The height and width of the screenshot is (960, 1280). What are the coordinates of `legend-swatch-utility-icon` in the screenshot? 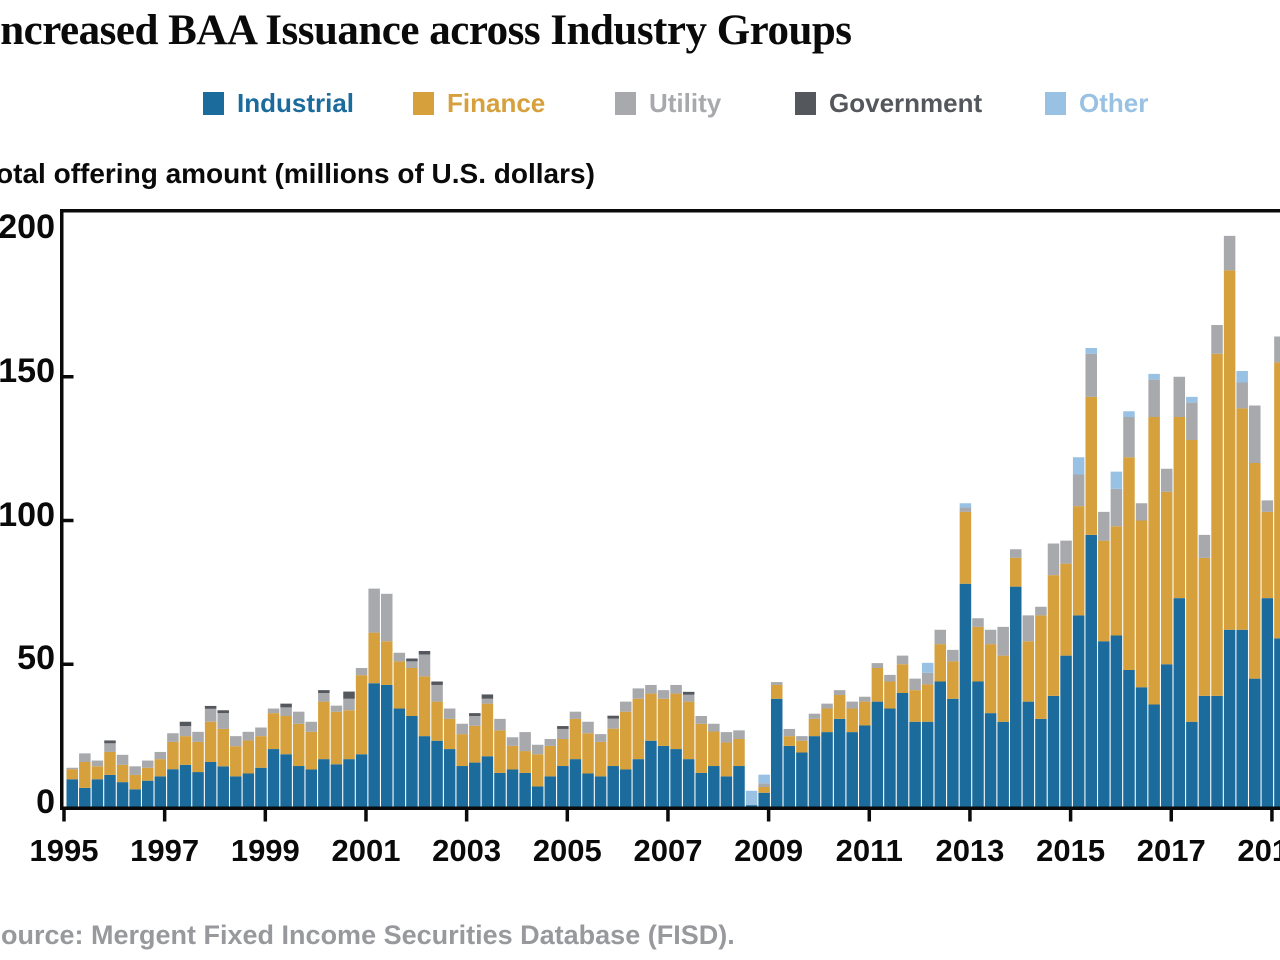 It's located at (625, 103).